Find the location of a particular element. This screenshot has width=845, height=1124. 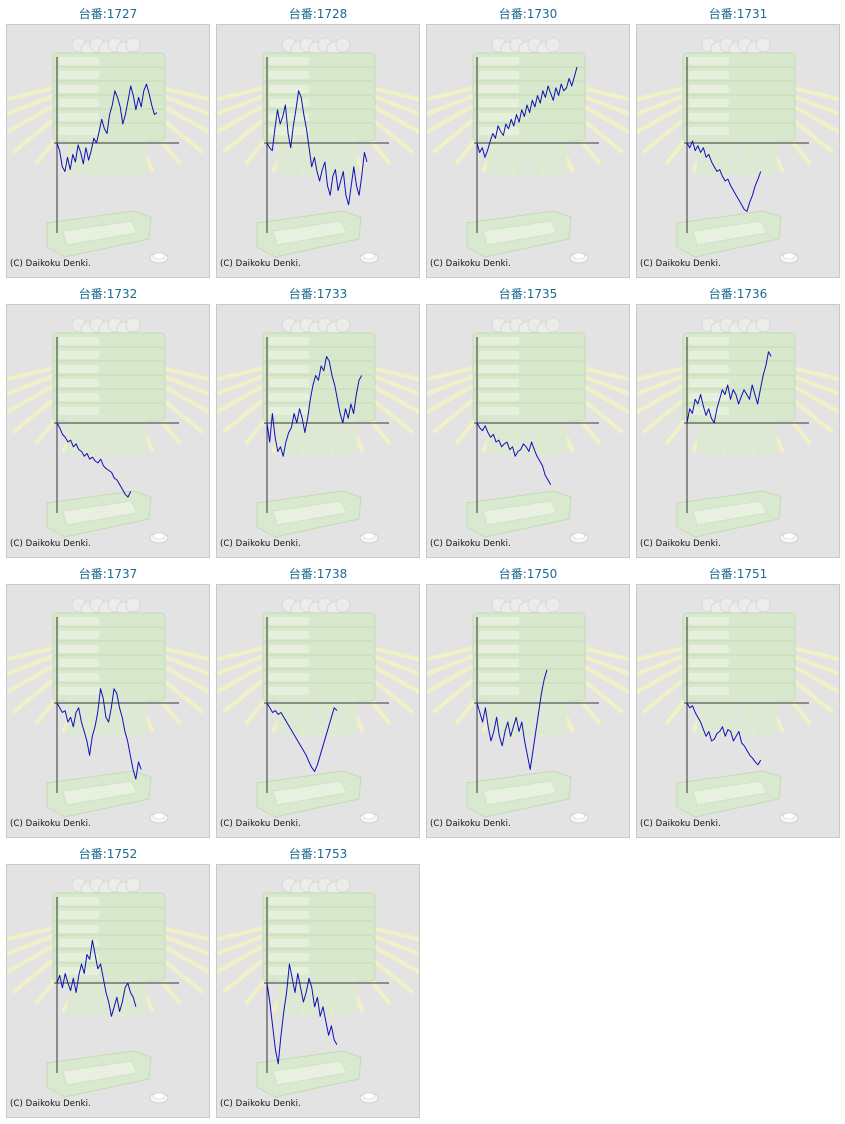

chart-title: 台番:1727 is located at coordinates (108, 14).